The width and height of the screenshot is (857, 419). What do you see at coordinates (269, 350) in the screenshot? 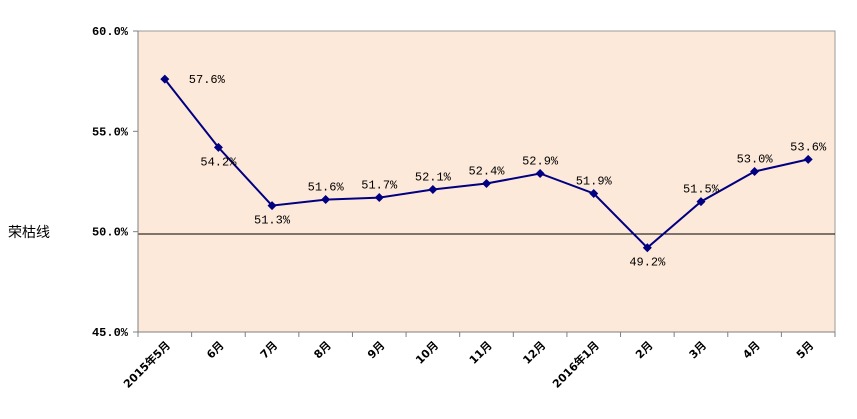
I see `x-tick-label: 7月` at bounding box center [269, 350].